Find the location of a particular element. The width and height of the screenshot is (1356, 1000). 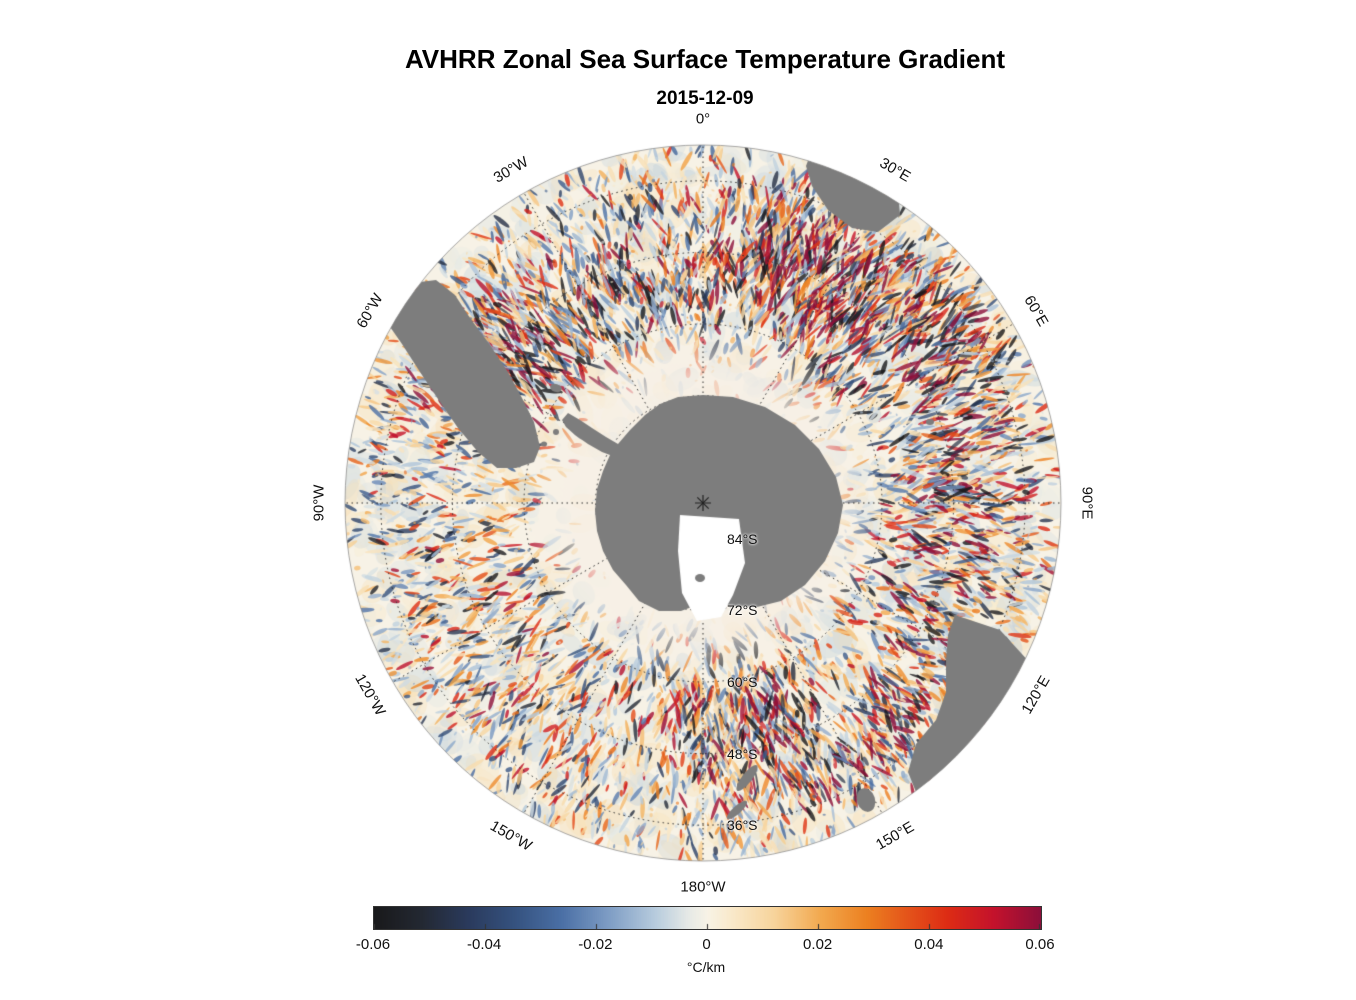

colorbar-tick--0.02: -0.02 is located at coordinates (595, 944).